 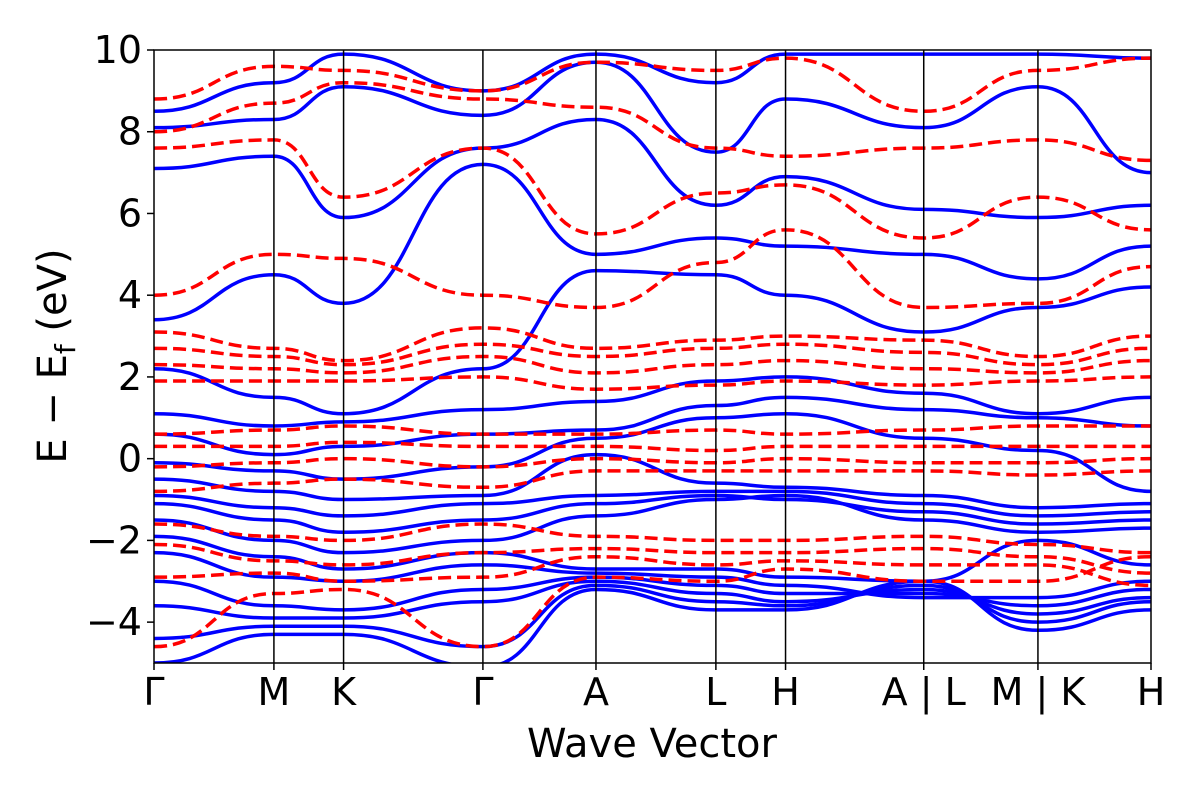 What do you see at coordinates (53, 289) in the screenshot?
I see `y-axis-title-unit: (eV)` at bounding box center [53, 289].